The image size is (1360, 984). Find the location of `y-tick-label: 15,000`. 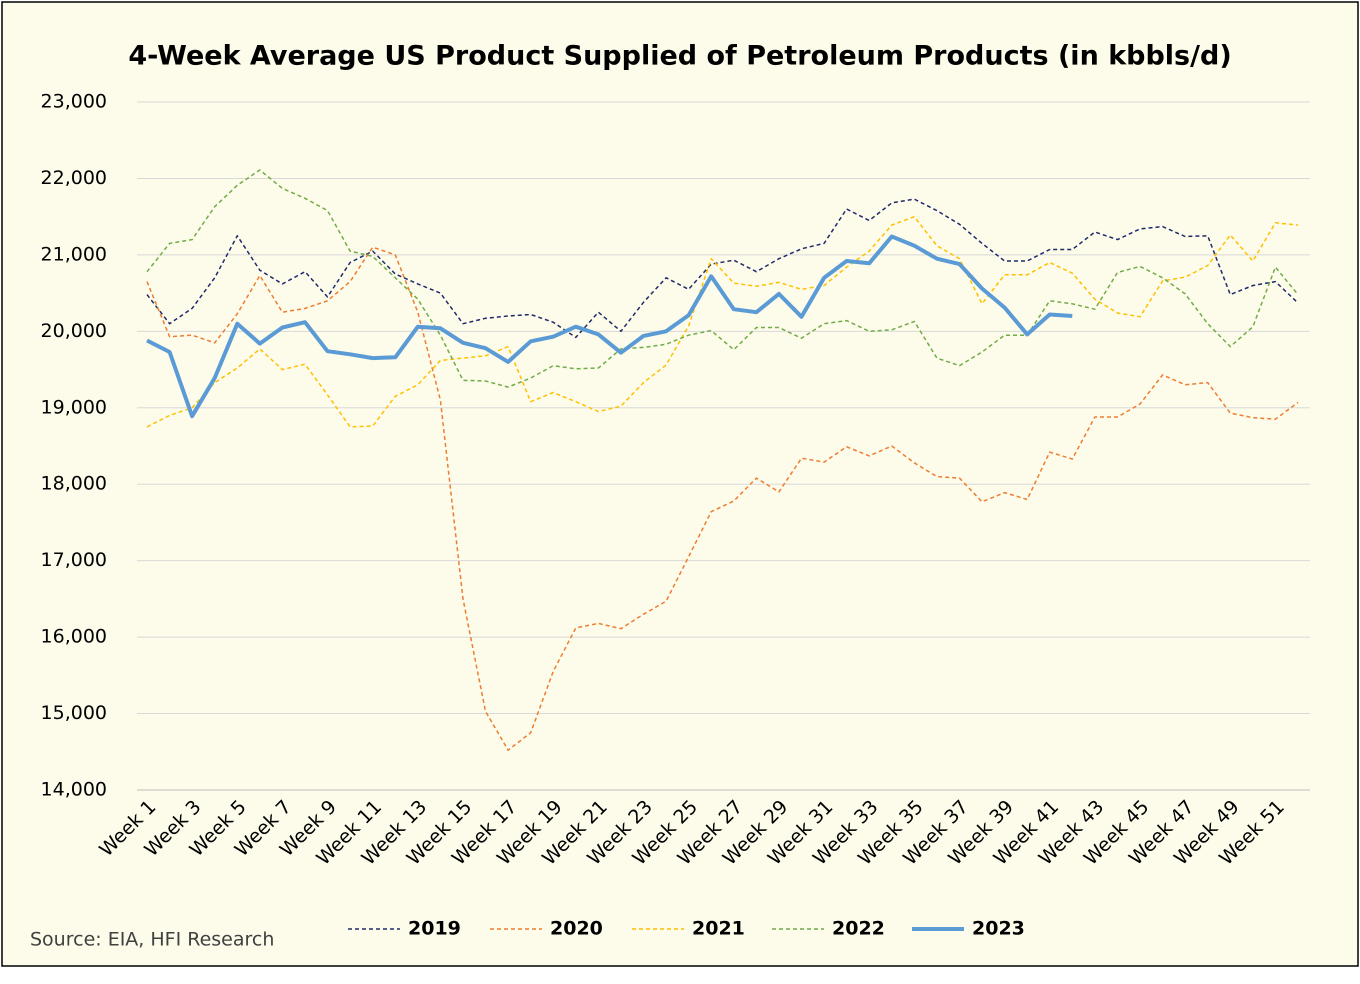

y-tick-label: 15,000 is located at coordinates (74, 713).